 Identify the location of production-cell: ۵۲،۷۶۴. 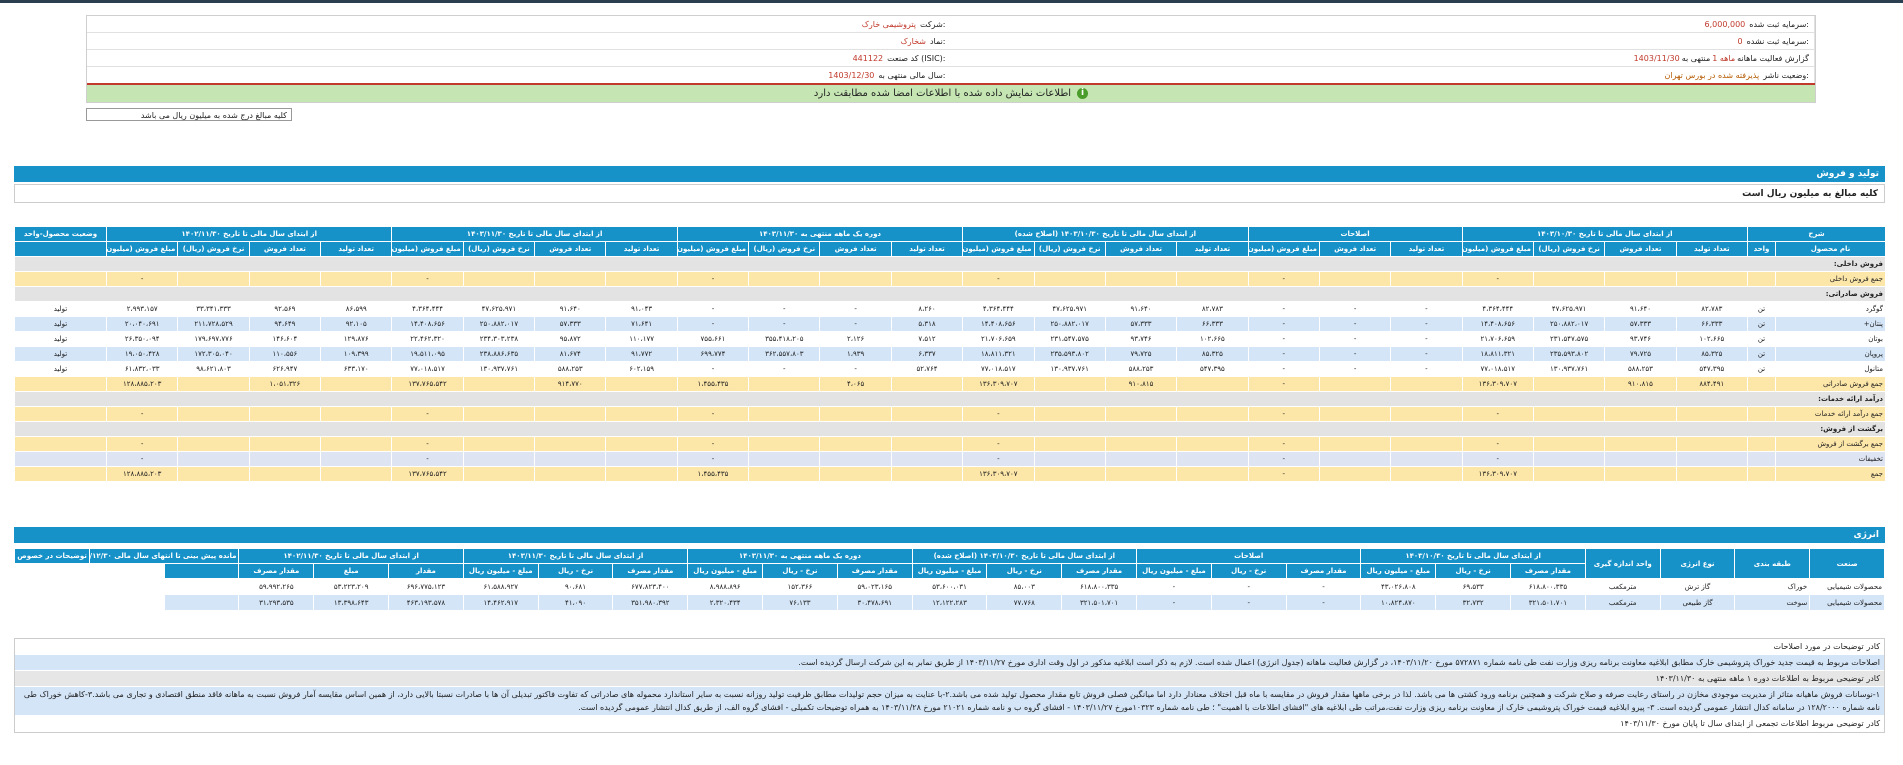
(927, 369).